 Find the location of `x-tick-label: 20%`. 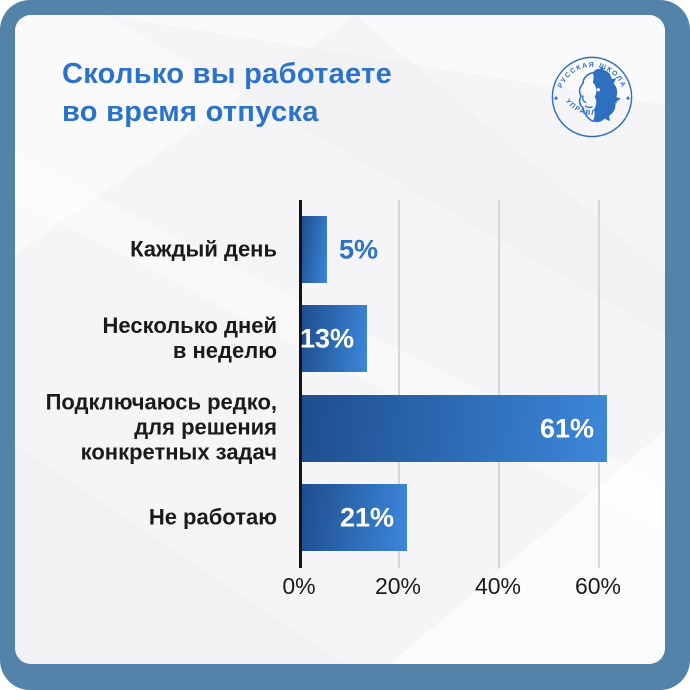

x-tick-label: 20% is located at coordinates (398, 586).